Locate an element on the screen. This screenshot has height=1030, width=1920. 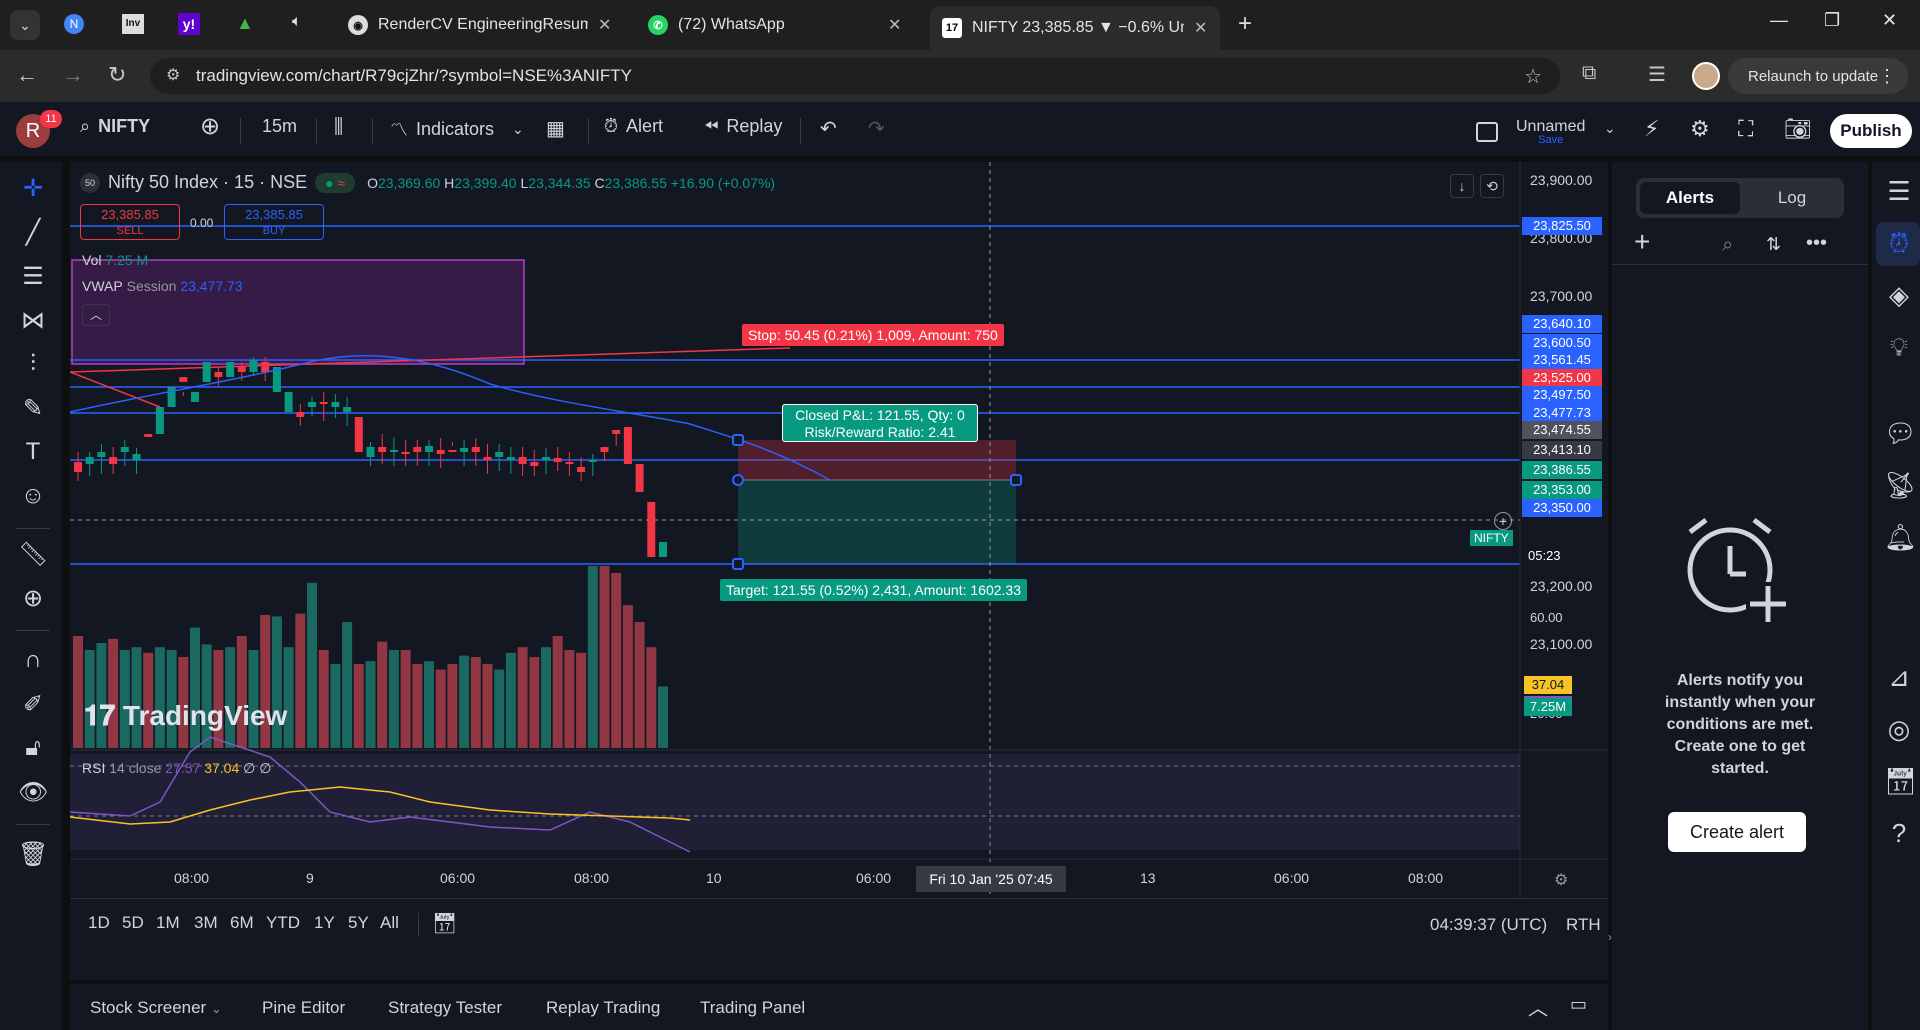
symbol-search: ⌕ NIFTY is located at coordinates (115, 126).